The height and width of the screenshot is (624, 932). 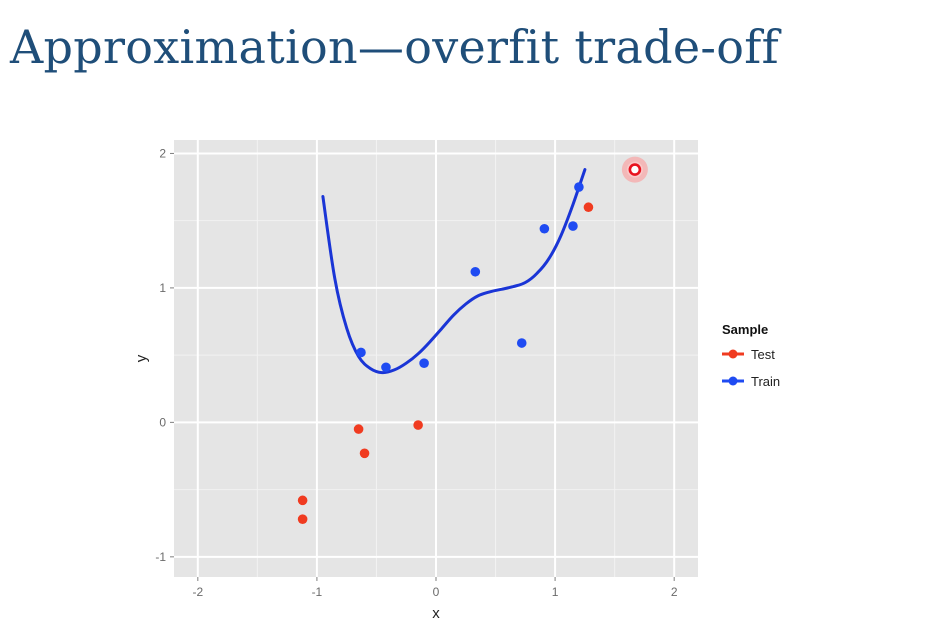 I want to click on x-tick-label: -2, so click(x=197, y=592).